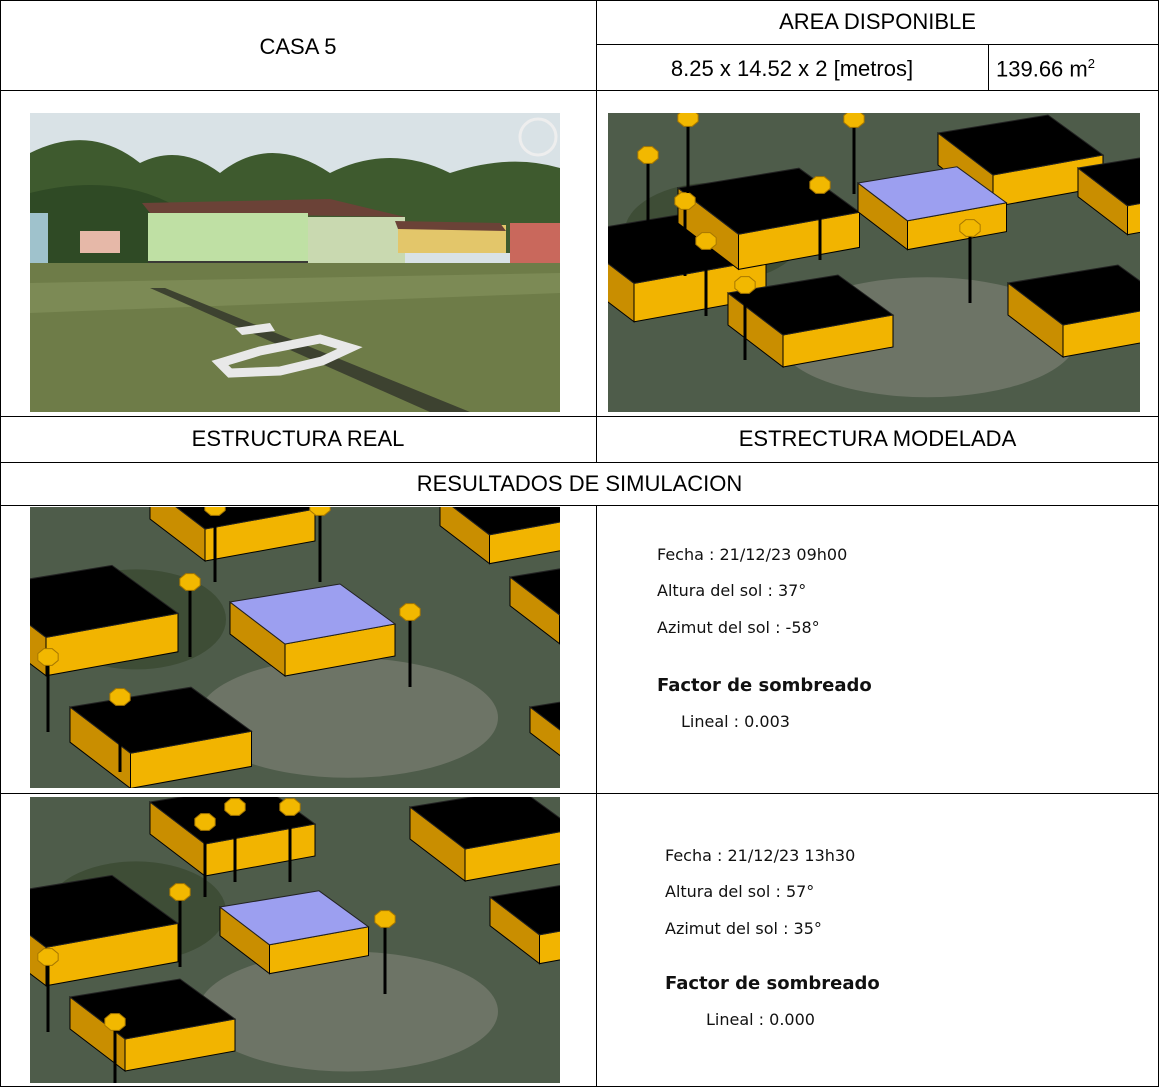  Describe the element at coordinates (735, 721) in the screenshot. I see `linear-factor: Lineal : 0.003` at that location.